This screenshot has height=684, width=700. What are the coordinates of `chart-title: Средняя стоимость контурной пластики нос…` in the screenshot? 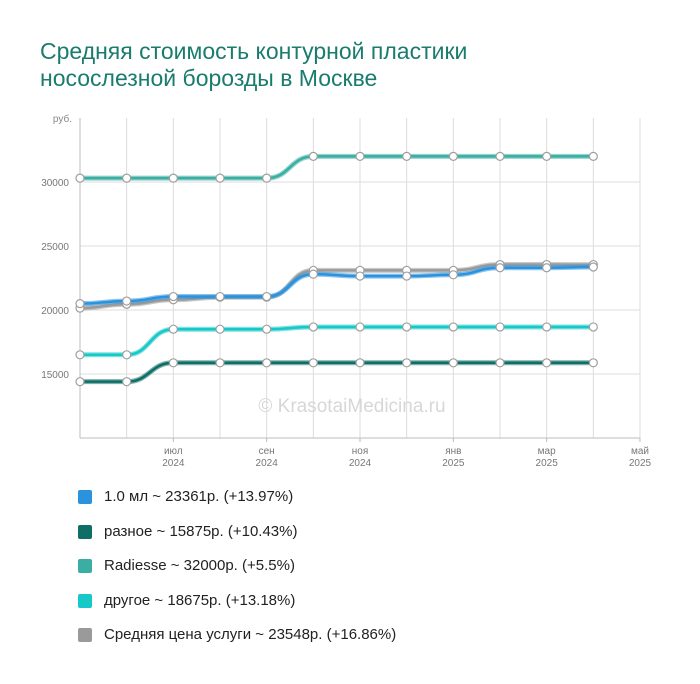 It's located at (340, 65).